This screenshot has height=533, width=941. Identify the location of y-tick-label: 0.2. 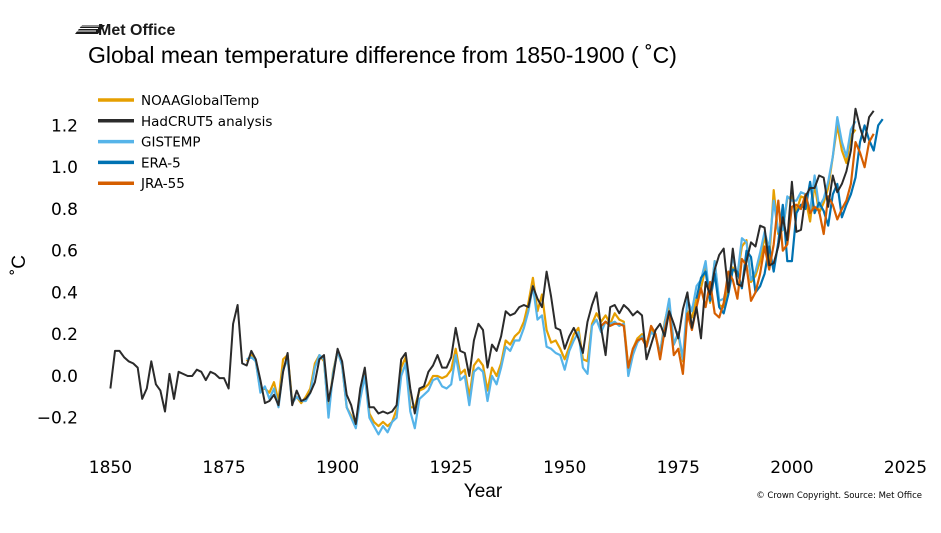
(64, 335).